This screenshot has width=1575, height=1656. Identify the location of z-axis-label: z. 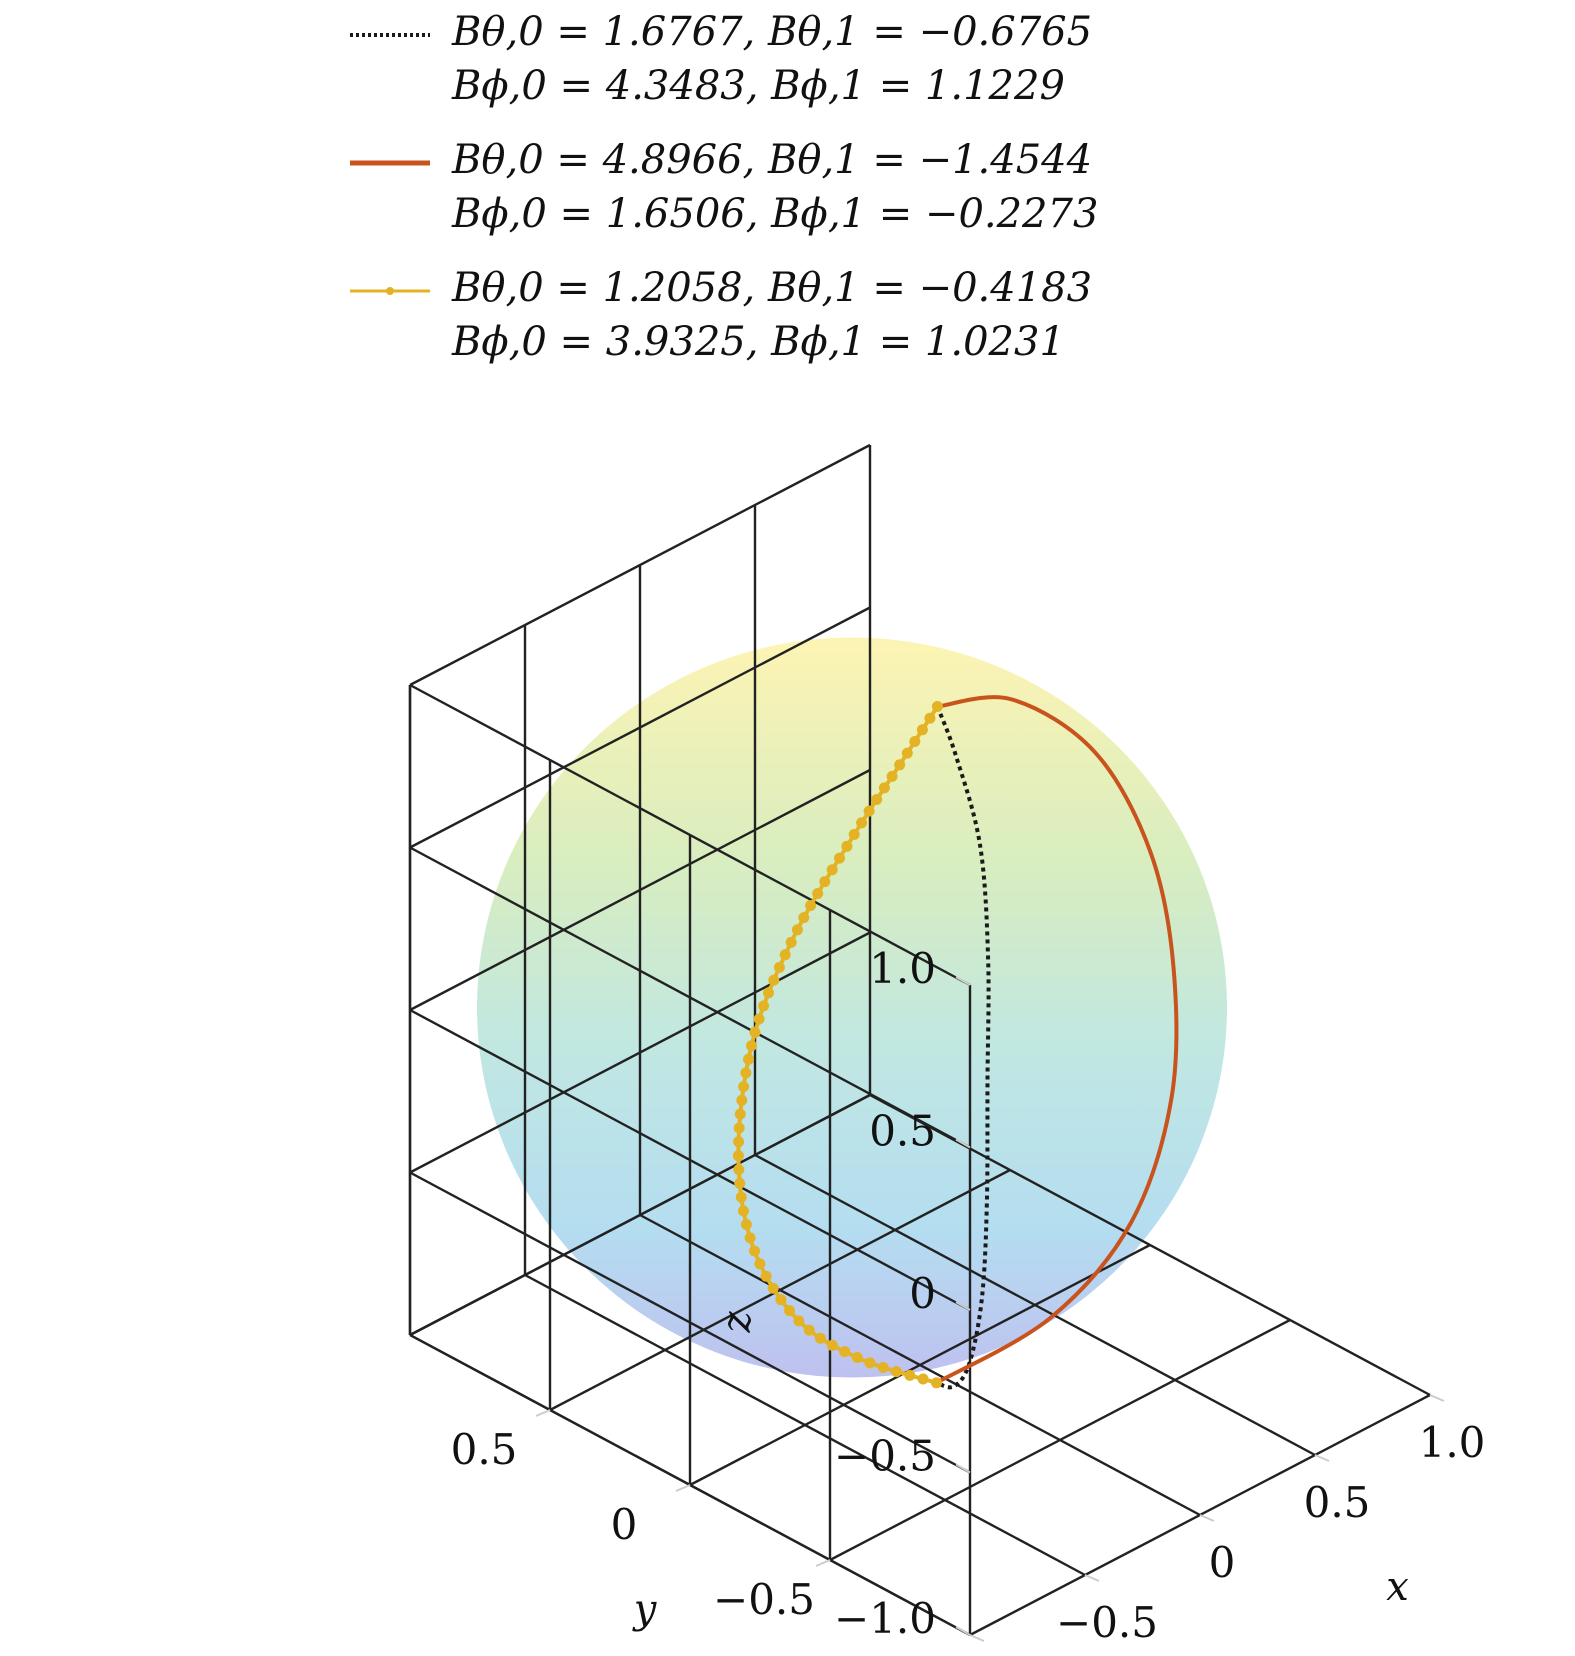
(737, 1322).